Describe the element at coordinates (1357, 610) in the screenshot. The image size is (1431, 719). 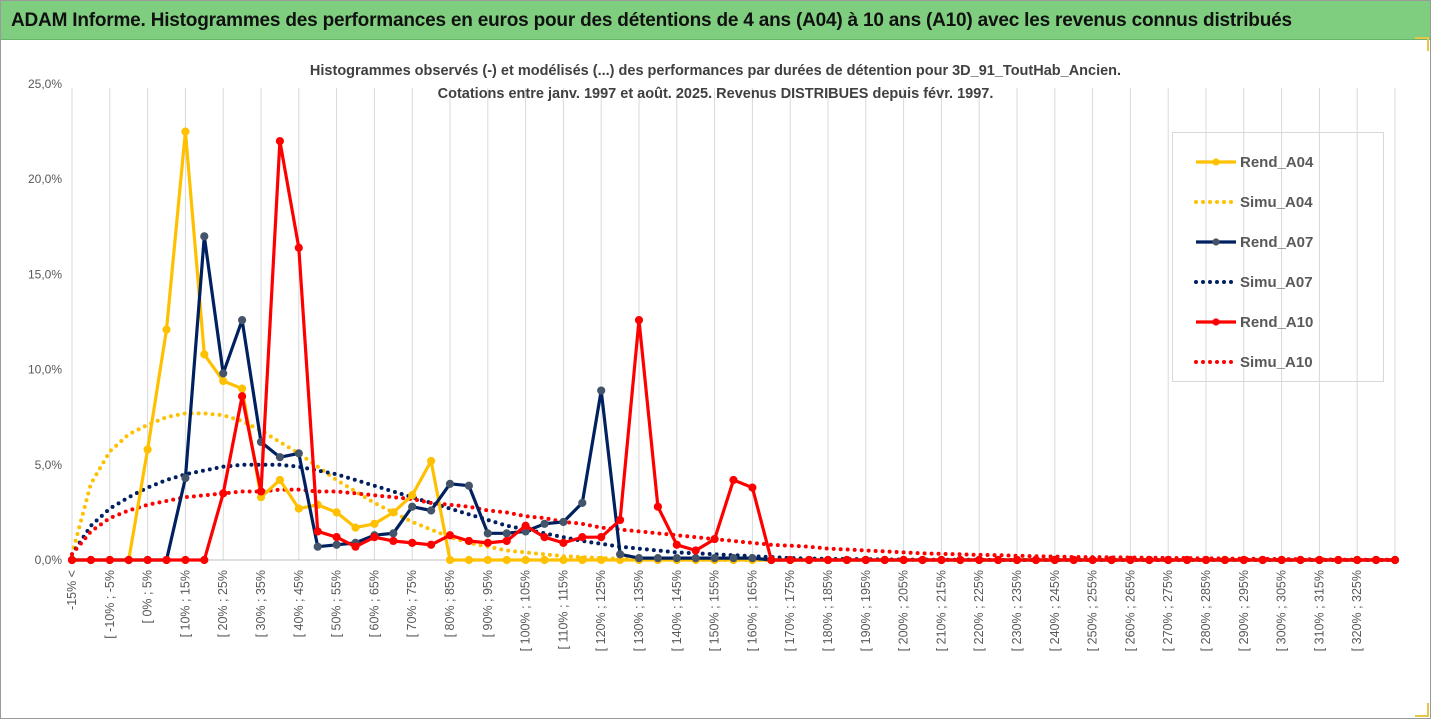
I see `x-tick-label: [ 320% ; 325%` at that location.